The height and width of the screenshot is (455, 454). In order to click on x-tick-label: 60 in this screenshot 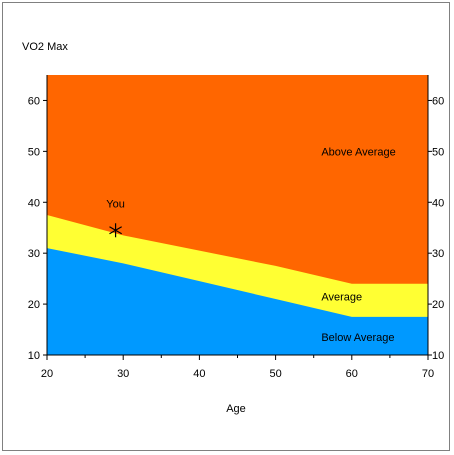, I will do `click(352, 374)`.